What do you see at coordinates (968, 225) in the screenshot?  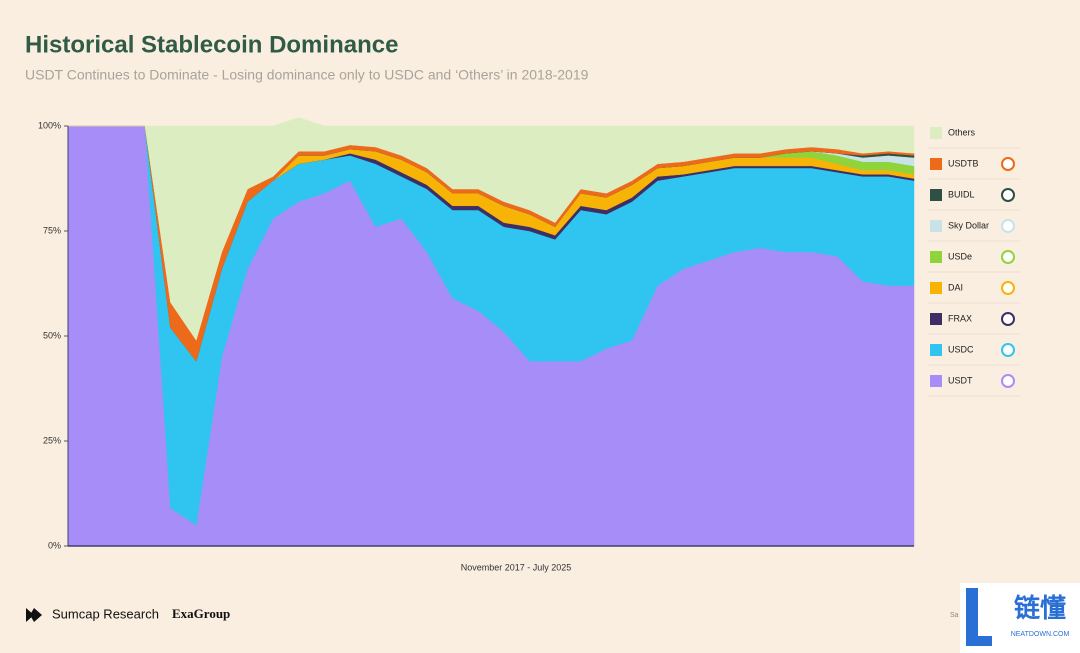 I see `legend-label: Sky Dollar` at bounding box center [968, 225].